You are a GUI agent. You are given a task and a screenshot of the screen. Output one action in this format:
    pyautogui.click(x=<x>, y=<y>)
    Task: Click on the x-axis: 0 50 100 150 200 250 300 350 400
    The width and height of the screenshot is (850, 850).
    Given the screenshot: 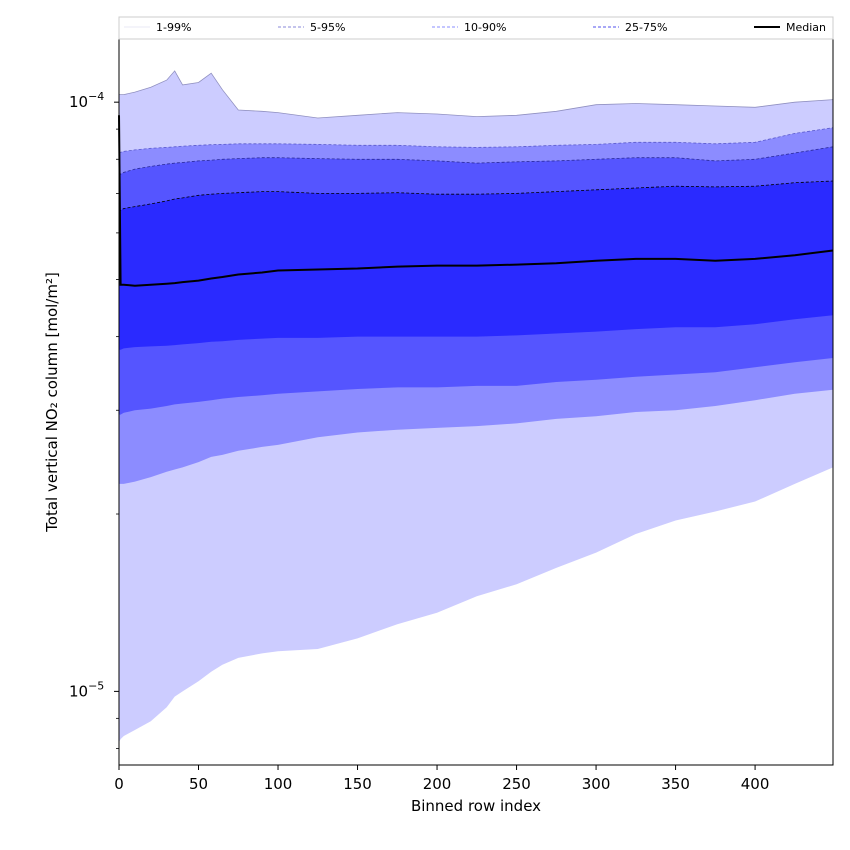 What is the action you would take?
    pyautogui.click(x=441, y=779)
    